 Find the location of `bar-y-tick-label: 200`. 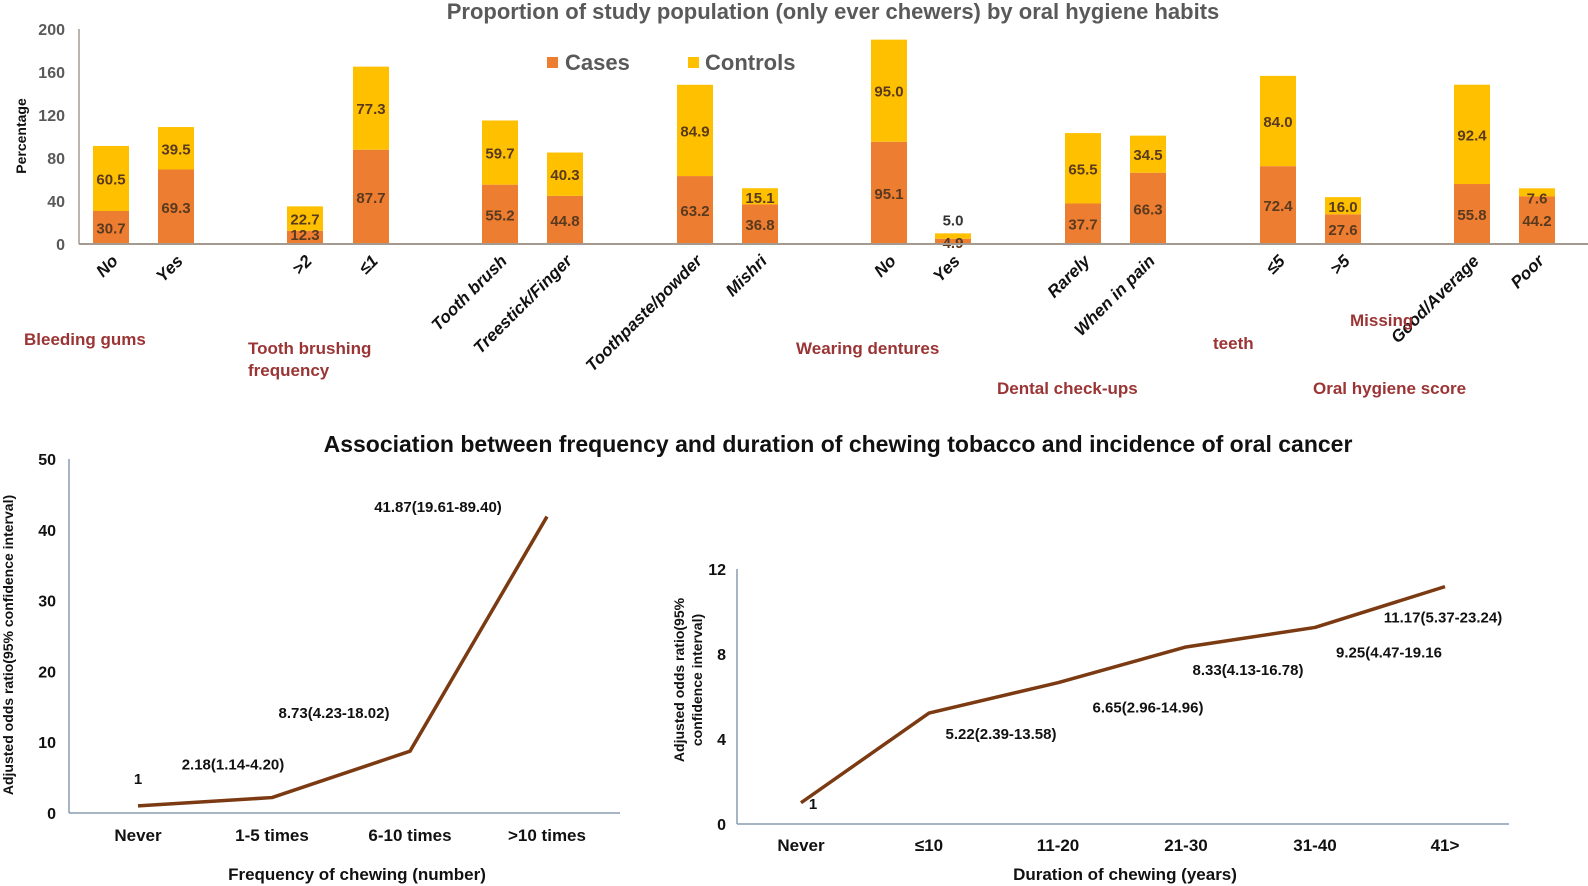

bar-y-tick-label: 200 is located at coordinates (51, 30).